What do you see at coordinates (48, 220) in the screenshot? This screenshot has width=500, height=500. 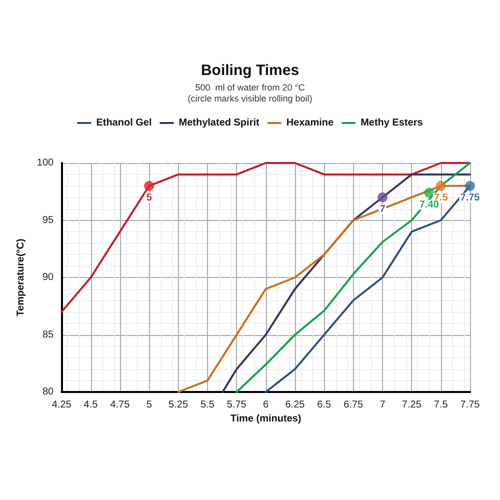 I see `y-tick-label: 95` at bounding box center [48, 220].